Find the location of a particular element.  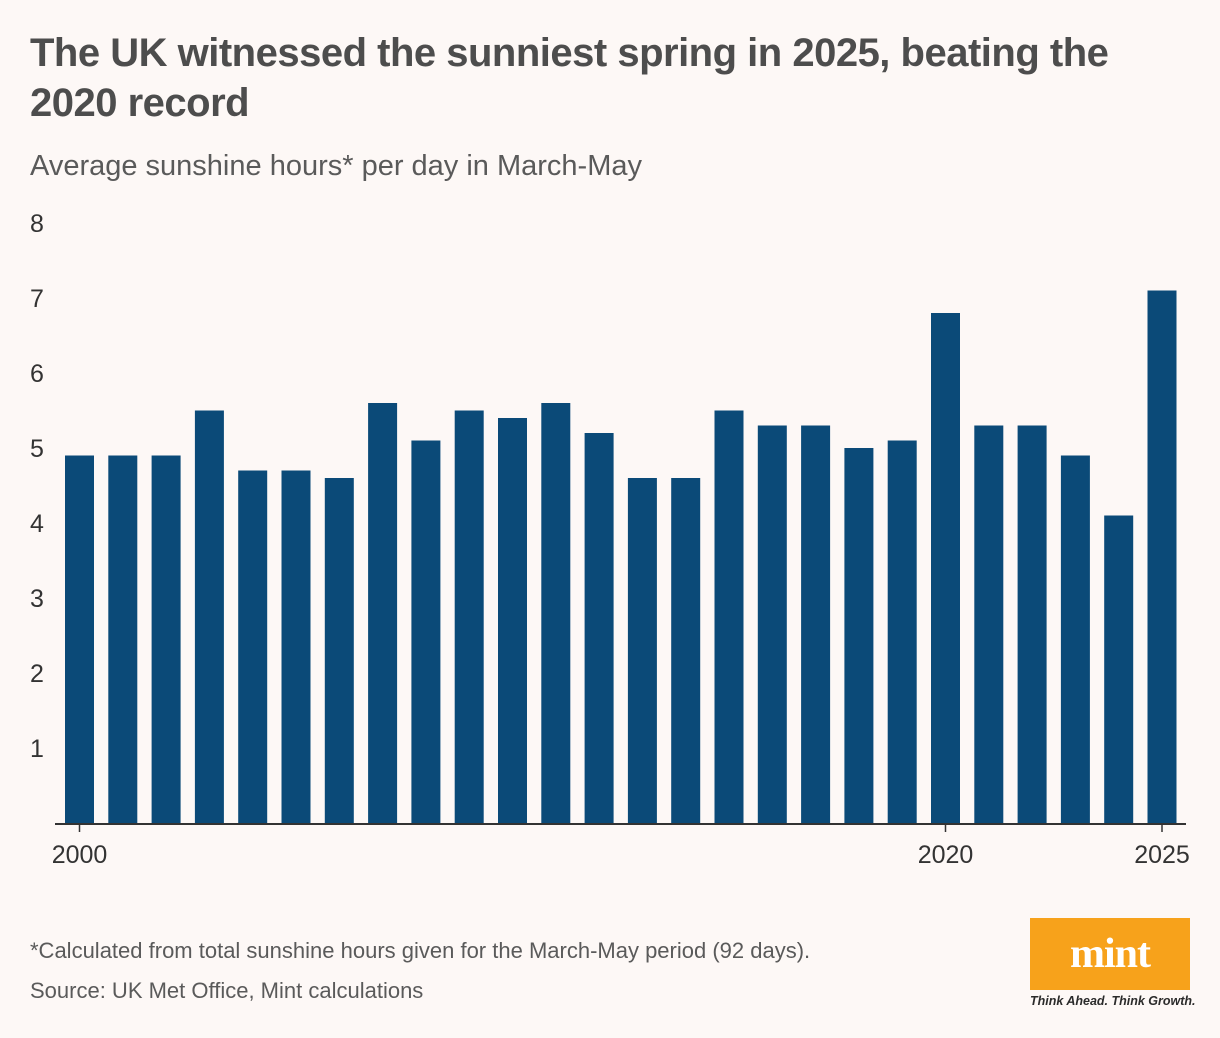

bar-2024 is located at coordinates (1119, 669).